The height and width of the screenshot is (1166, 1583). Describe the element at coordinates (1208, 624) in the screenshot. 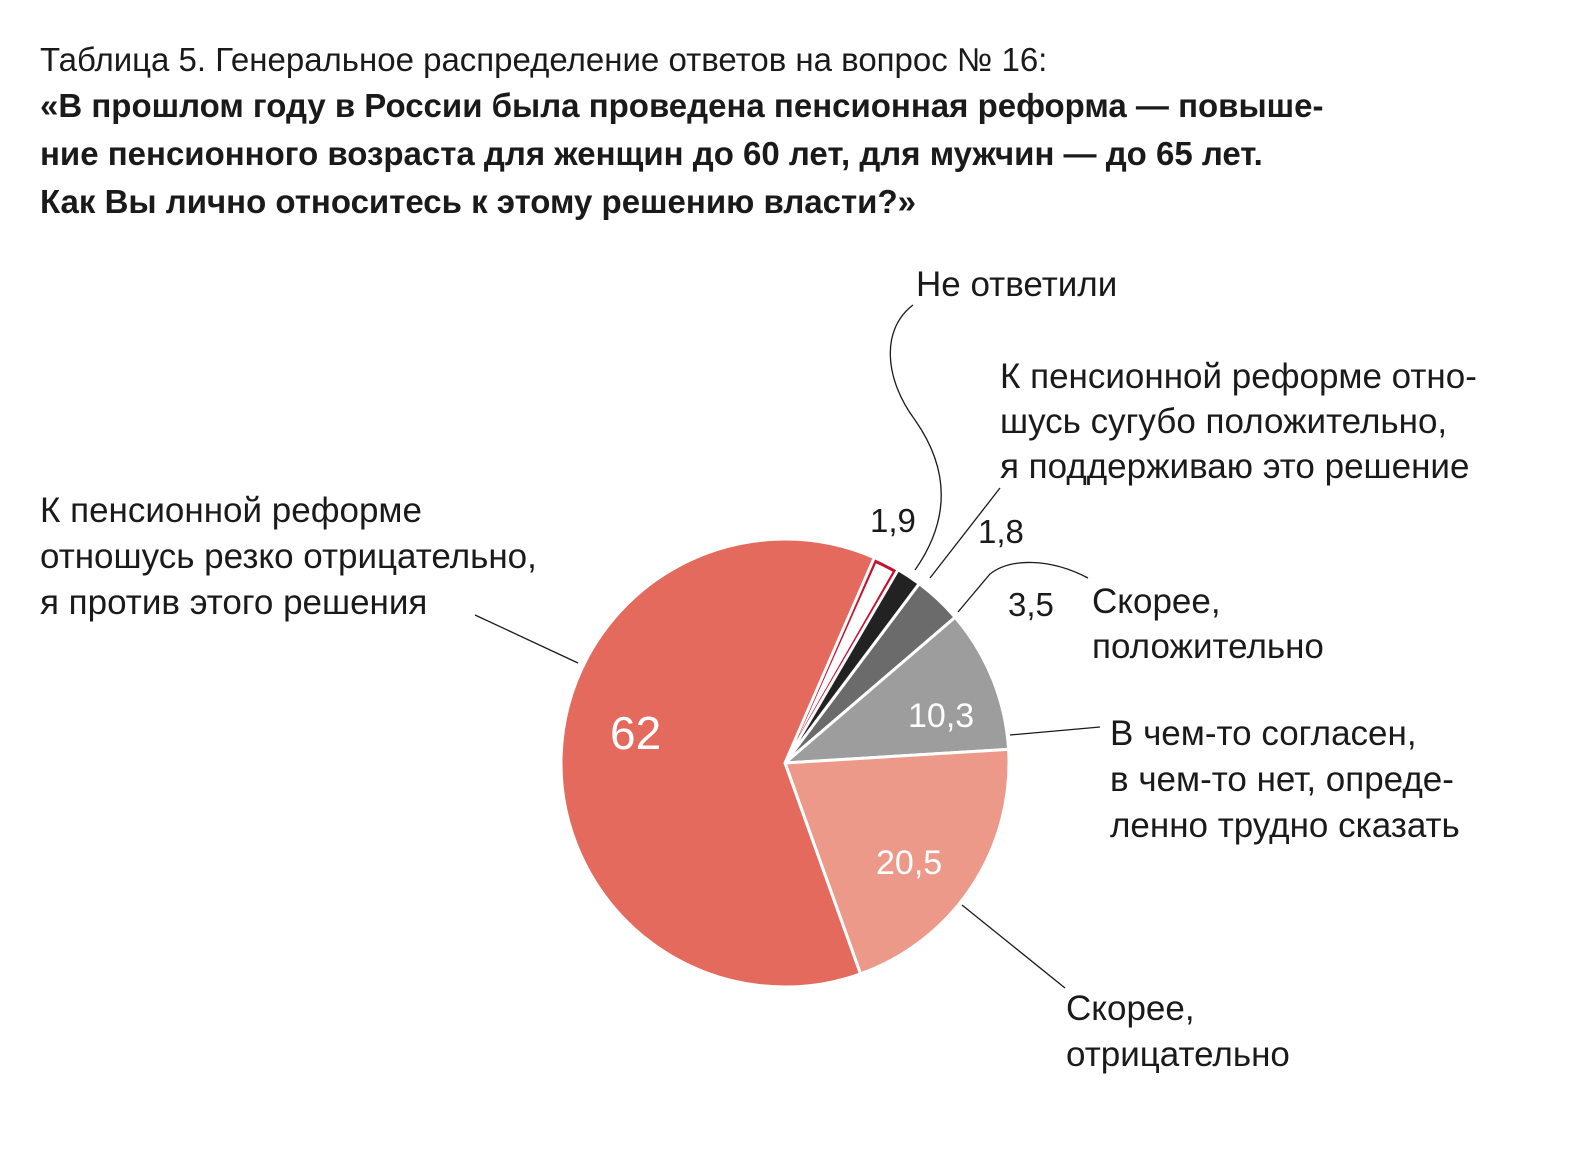

I see `label-rather-positive: Скорее, положительно` at that location.